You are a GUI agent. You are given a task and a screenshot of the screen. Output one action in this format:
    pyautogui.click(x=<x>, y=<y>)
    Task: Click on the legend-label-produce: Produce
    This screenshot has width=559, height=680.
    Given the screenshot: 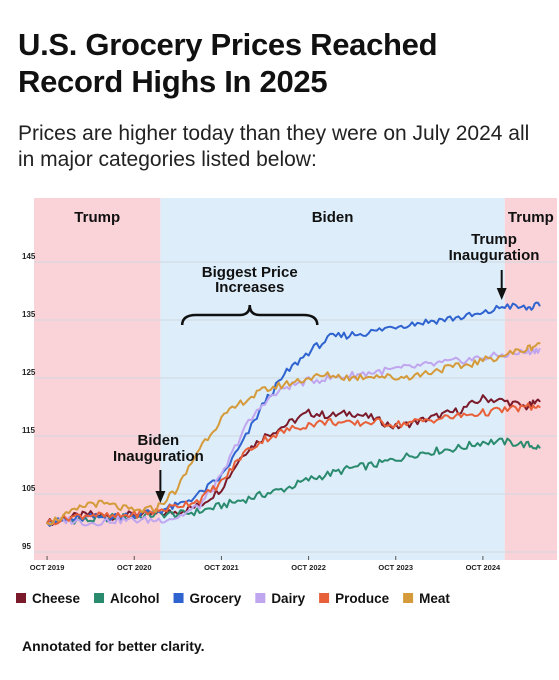 What is the action you would take?
    pyautogui.click(x=362, y=598)
    